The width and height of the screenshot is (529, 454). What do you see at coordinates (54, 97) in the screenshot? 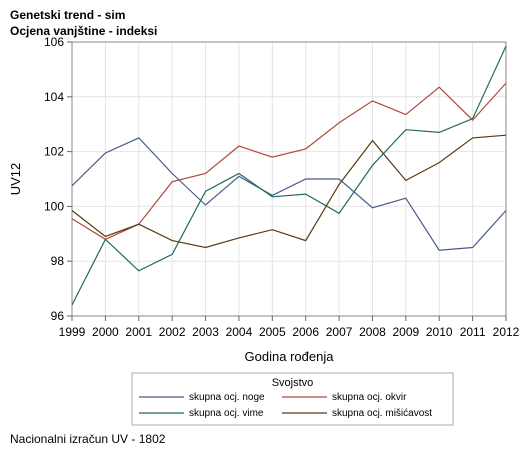
I see `y-tick-label: 104` at bounding box center [54, 97].